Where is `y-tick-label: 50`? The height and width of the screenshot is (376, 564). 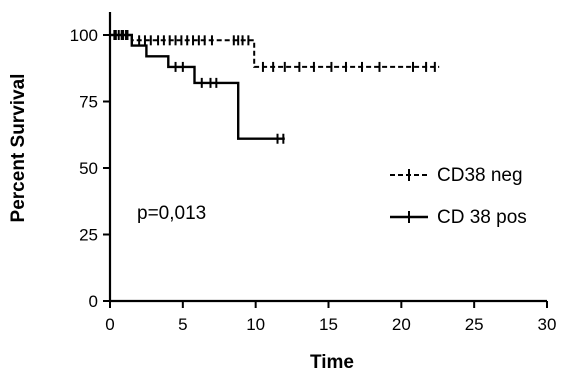
y-tick-label: 50 is located at coordinates (88, 168).